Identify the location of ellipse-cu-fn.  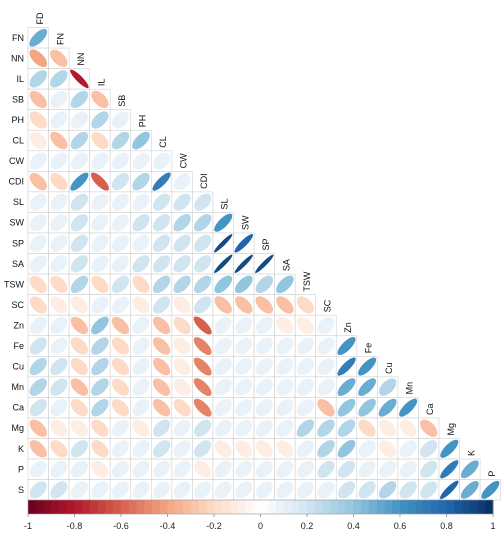
(59, 366).